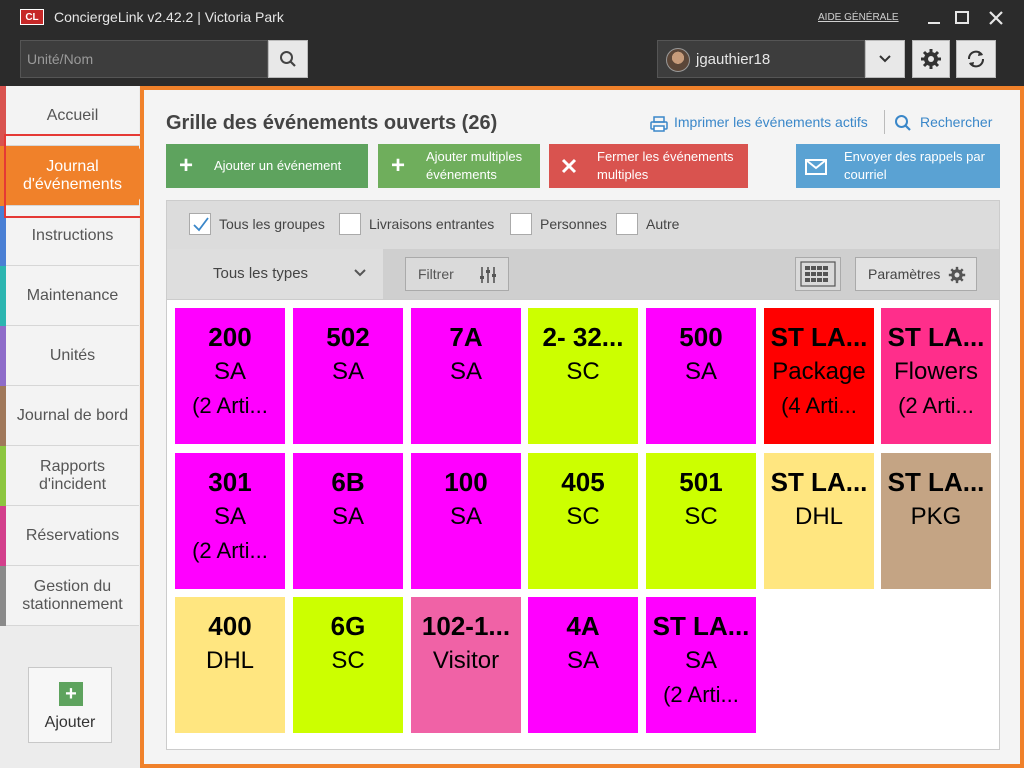  What do you see at coordinates (70, 722) in the screenshot?
I see `add-button-label: Ajouter` at bounding box center [70, 722].